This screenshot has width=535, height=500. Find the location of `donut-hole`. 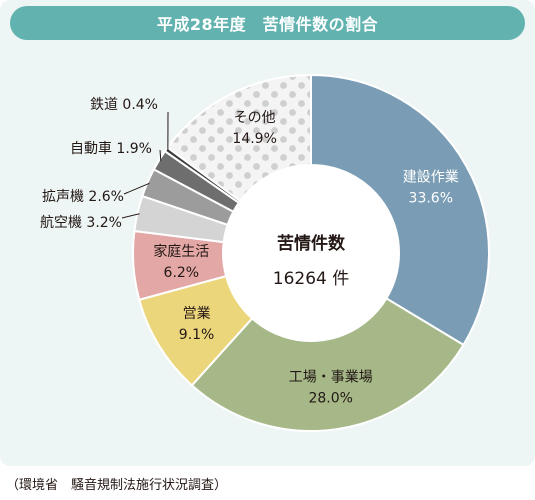

donut-hole is located at coordinates (311, 253).